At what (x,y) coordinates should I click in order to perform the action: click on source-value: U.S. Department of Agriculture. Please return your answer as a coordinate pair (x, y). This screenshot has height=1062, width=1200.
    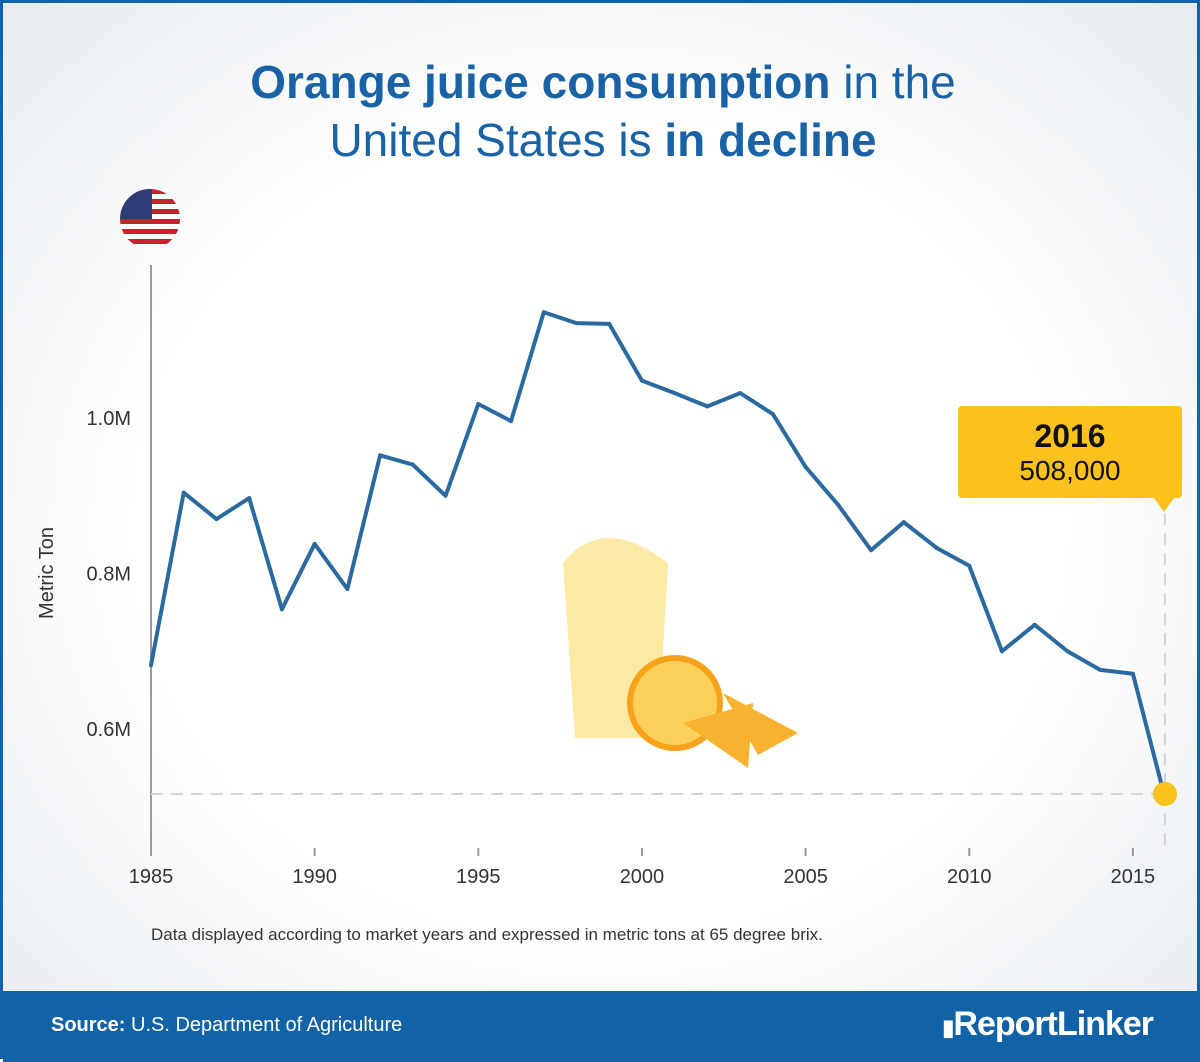
    Looking at the image, I should click on (264, 1025).